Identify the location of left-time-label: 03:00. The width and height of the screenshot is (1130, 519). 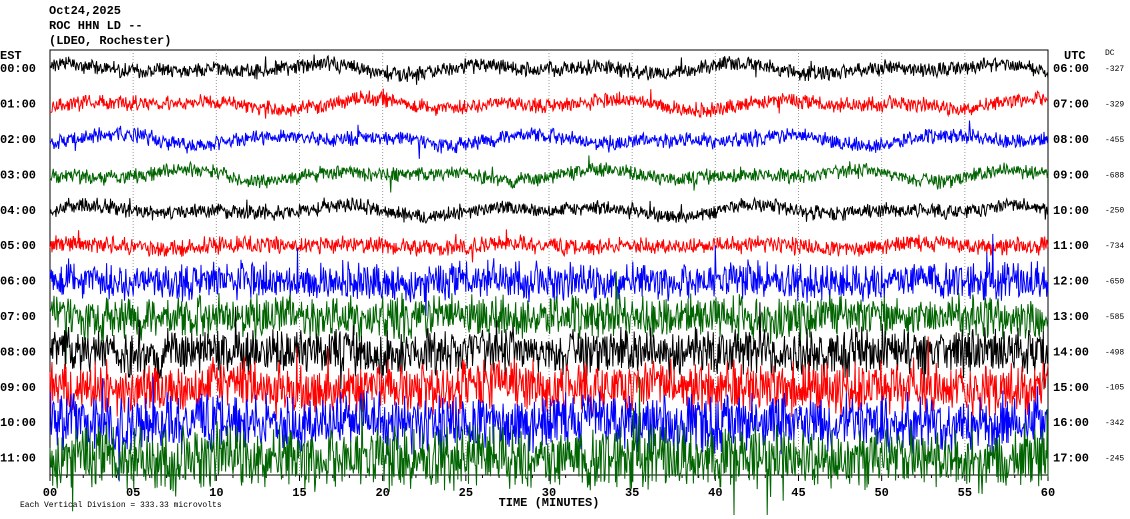
(18, 175).